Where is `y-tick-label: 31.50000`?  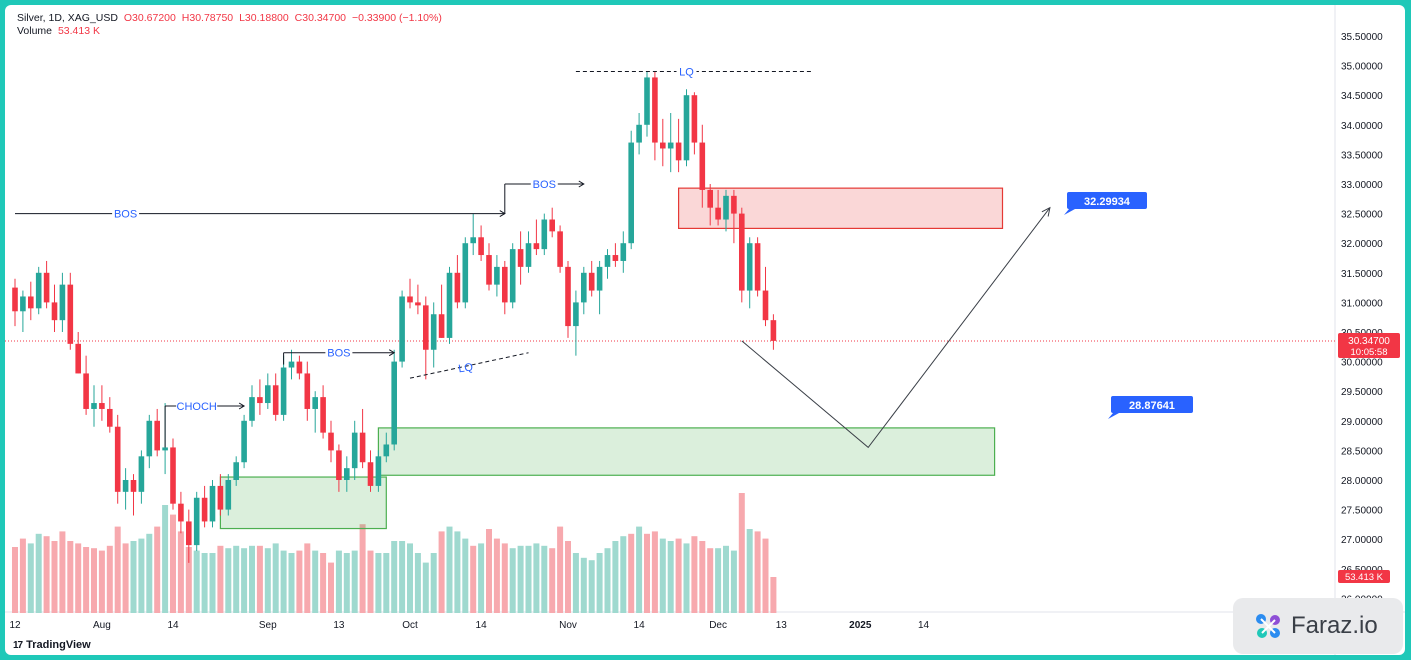 y-tick-label: 31.50000 is located at coordinates (1362, 274).